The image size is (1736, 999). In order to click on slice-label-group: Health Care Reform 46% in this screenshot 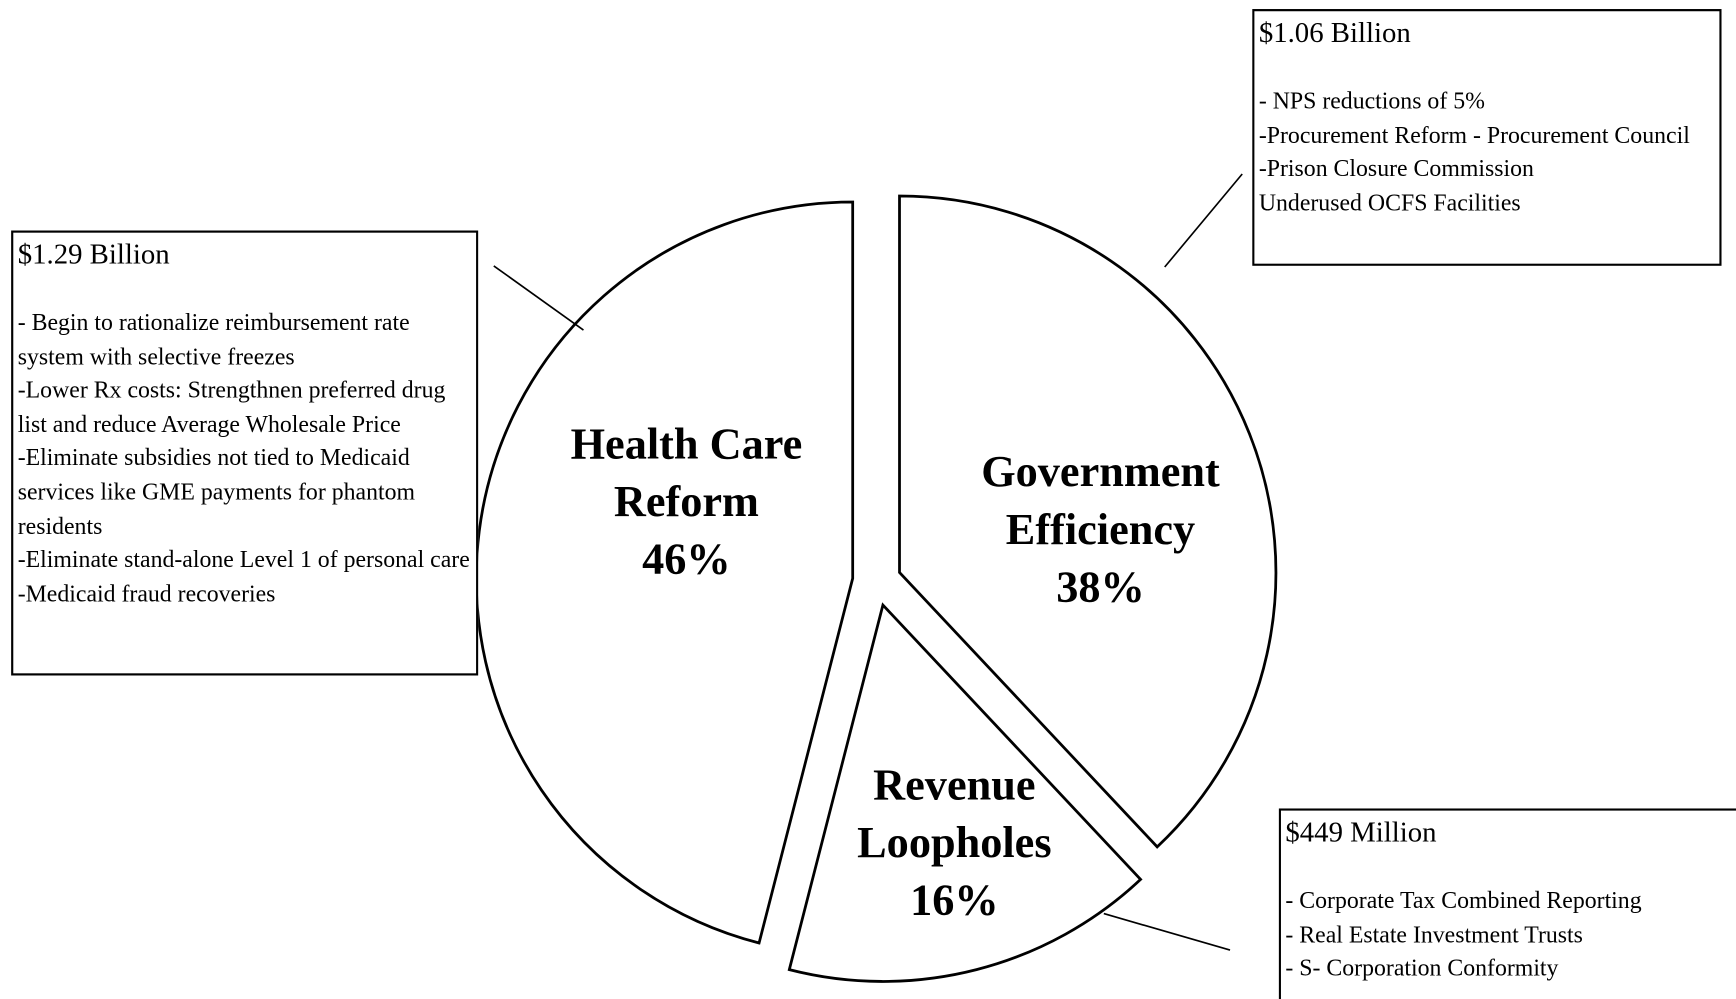, I will do `click(686, 501)`.